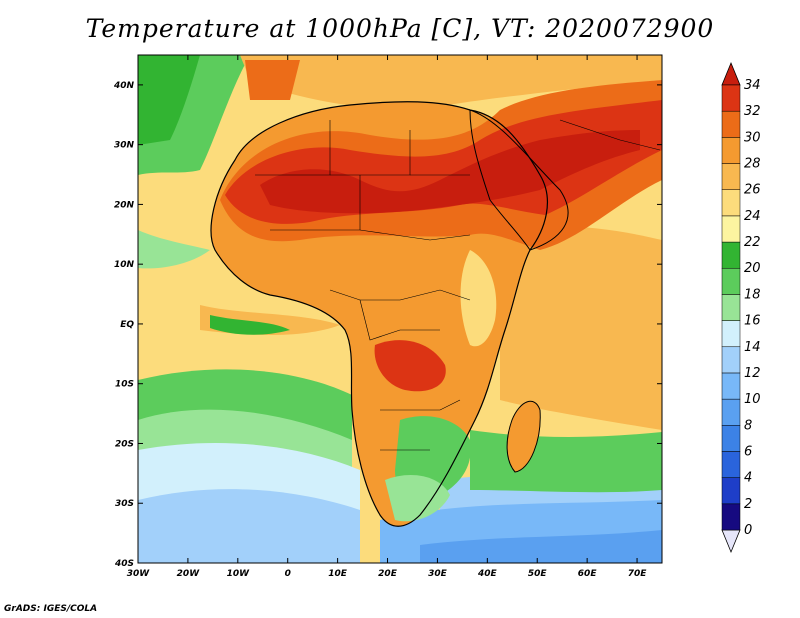  What do you see at coordinates (748, 504) in the screenshot?
I see `colorbar-level-label: 2` at bounding box center [748, 504].